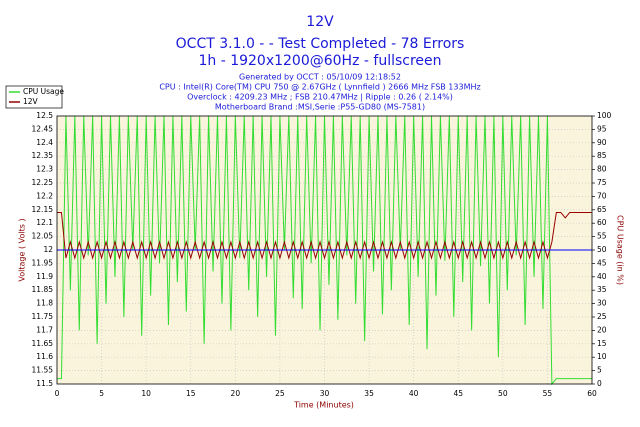  Describe the element at coordinates (320, 22) in the screenshot. I see `chart-title: 12V` at that location.